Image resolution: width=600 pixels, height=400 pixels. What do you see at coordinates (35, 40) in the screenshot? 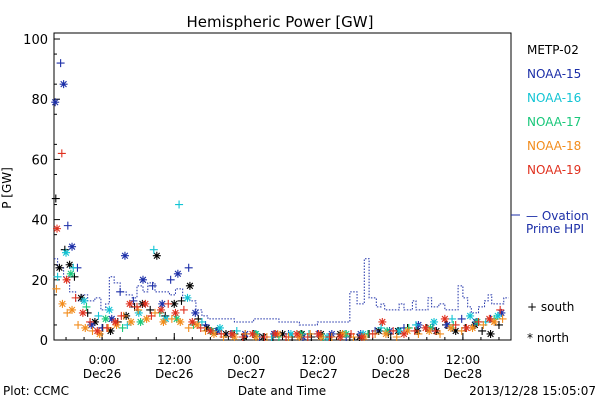
I see `y-tick-label: 100` at bounding box center [35, 40].